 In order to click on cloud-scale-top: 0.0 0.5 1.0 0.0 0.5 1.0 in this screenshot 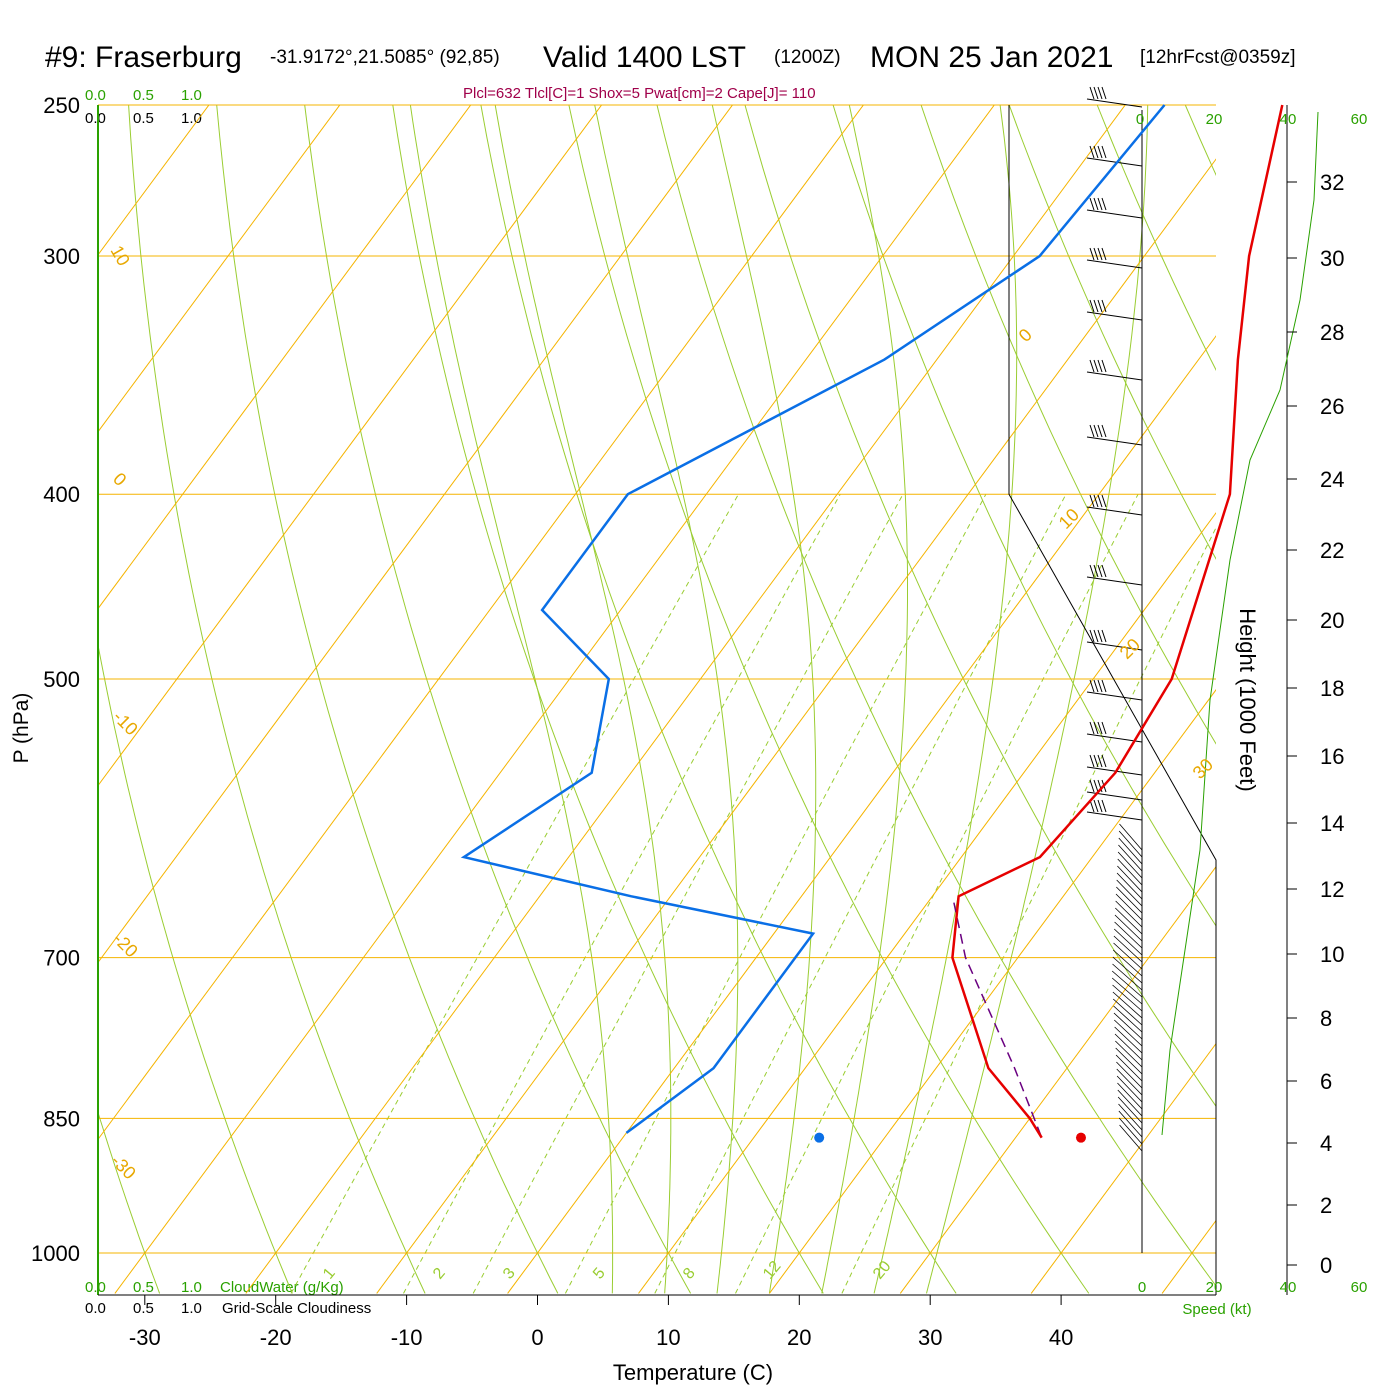, I will do `click(143, 107)`.